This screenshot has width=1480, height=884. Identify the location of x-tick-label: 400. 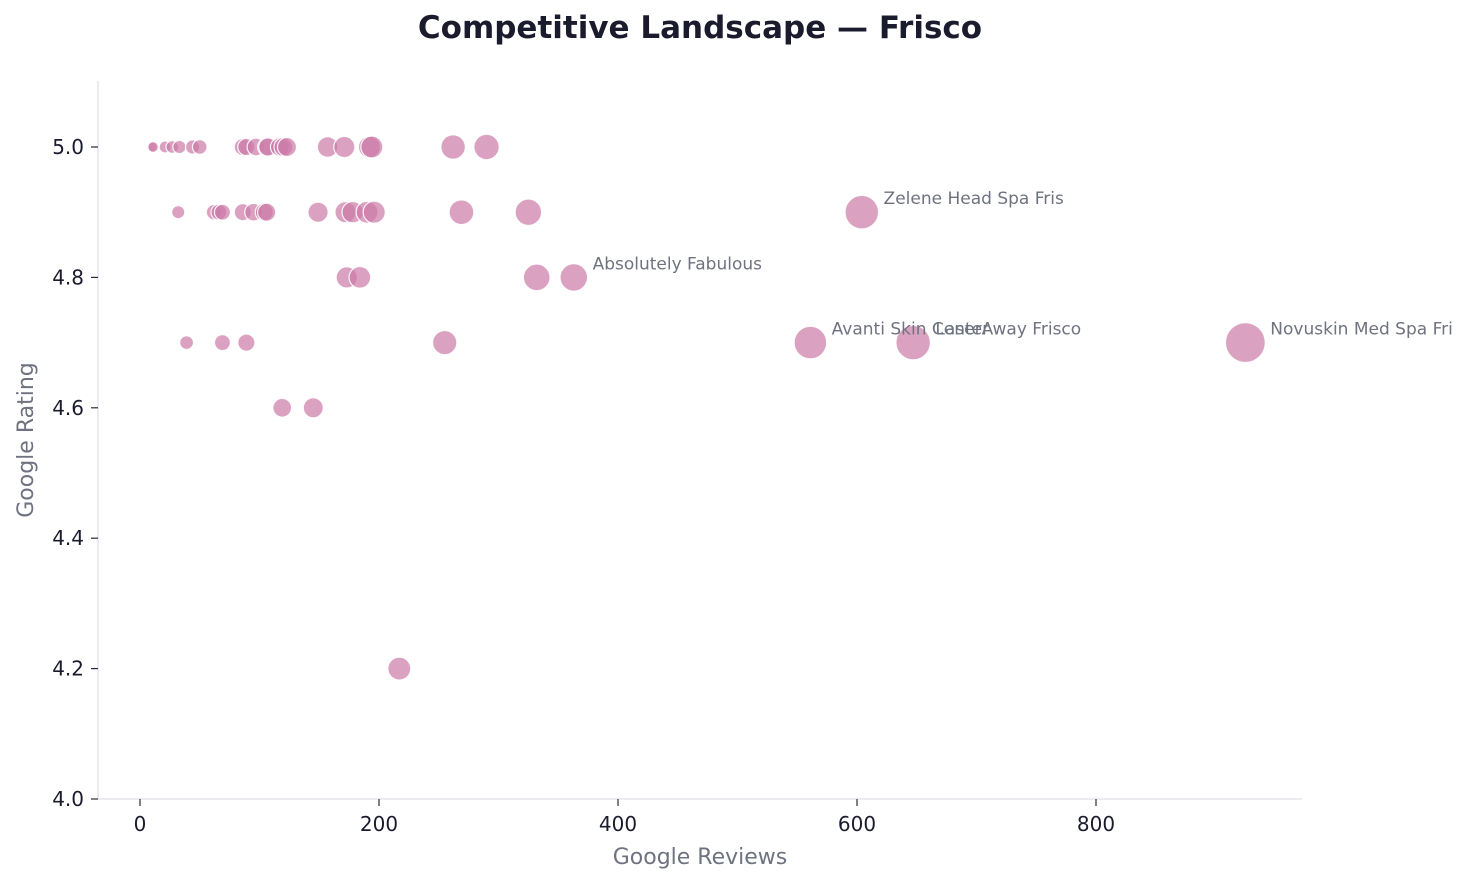
(618, 824).